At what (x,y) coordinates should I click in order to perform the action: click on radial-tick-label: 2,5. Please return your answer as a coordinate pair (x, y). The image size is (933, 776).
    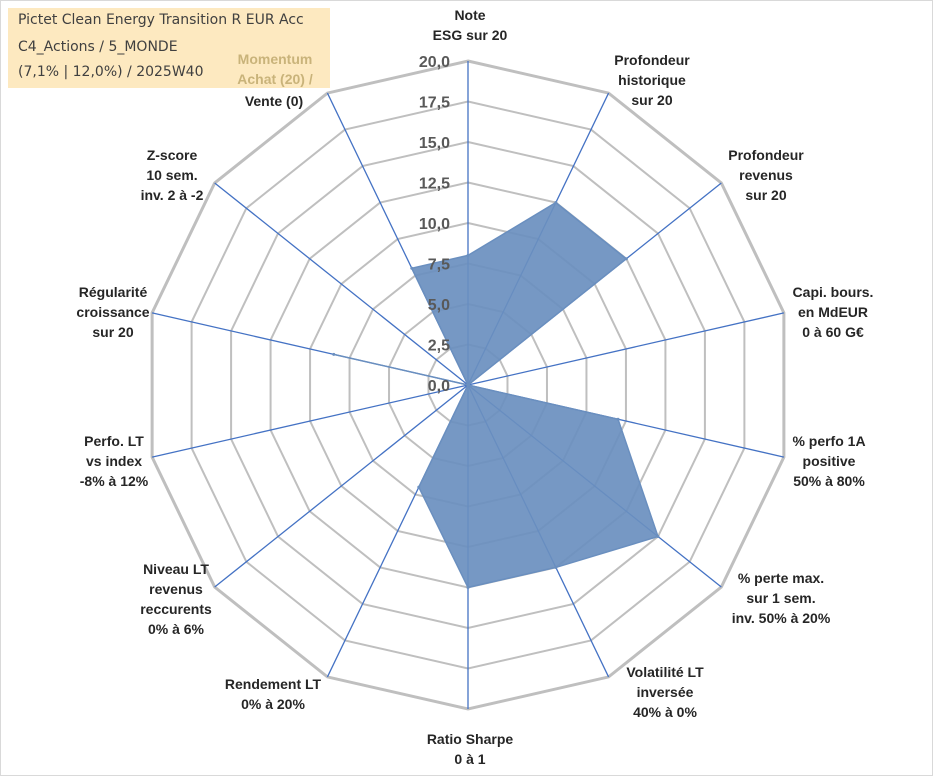
    Looking at the image, I should click on (439, 346).